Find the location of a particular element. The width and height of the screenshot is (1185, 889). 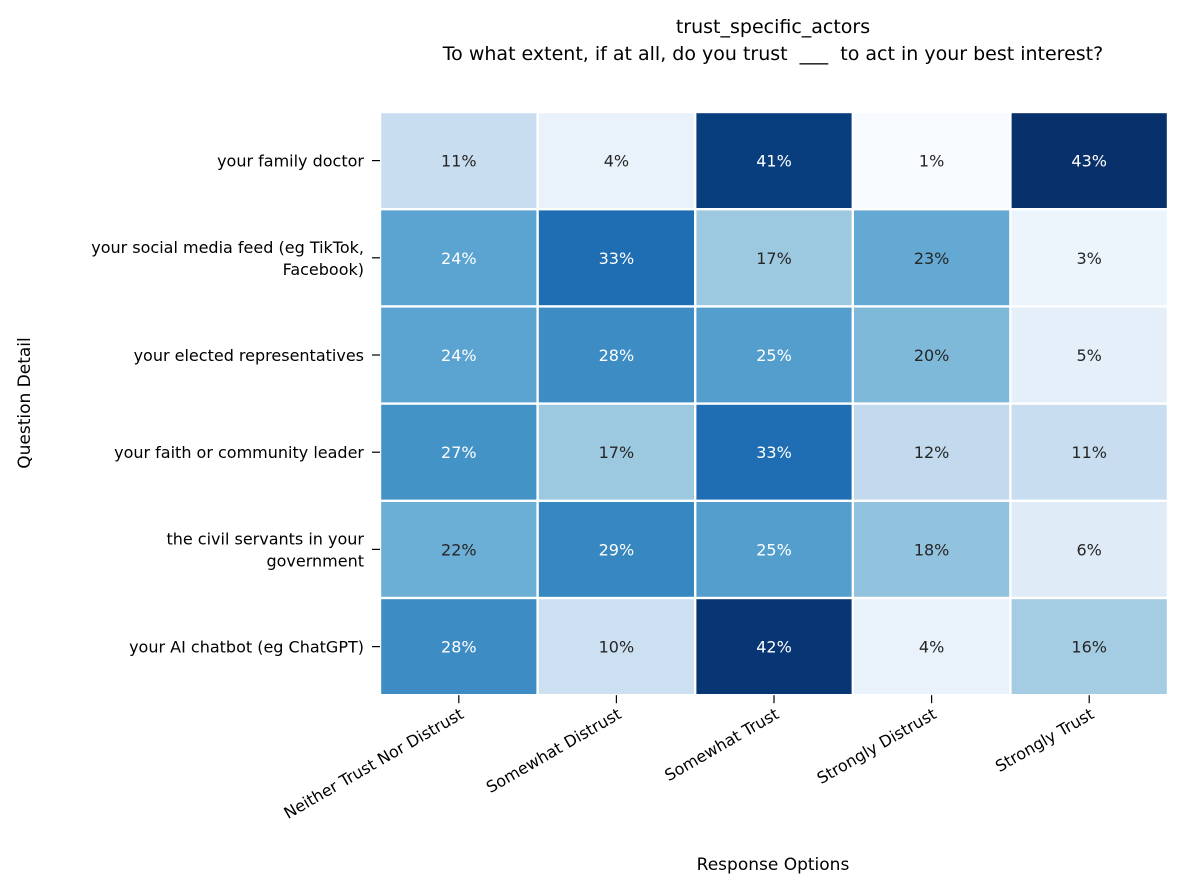

x-tick-label: Strongly Distrust is located at coordinates (877, 746).